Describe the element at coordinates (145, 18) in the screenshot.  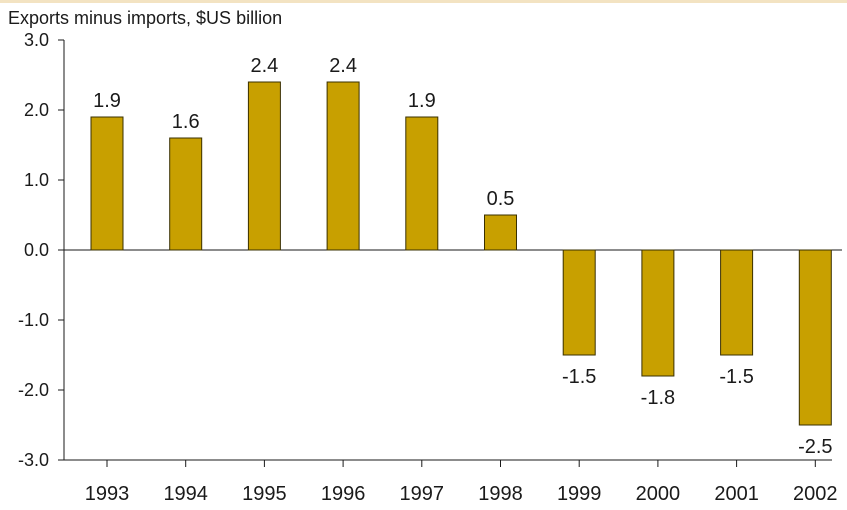
I see `chart-title: Exports minus imports, $US billion` at that location.